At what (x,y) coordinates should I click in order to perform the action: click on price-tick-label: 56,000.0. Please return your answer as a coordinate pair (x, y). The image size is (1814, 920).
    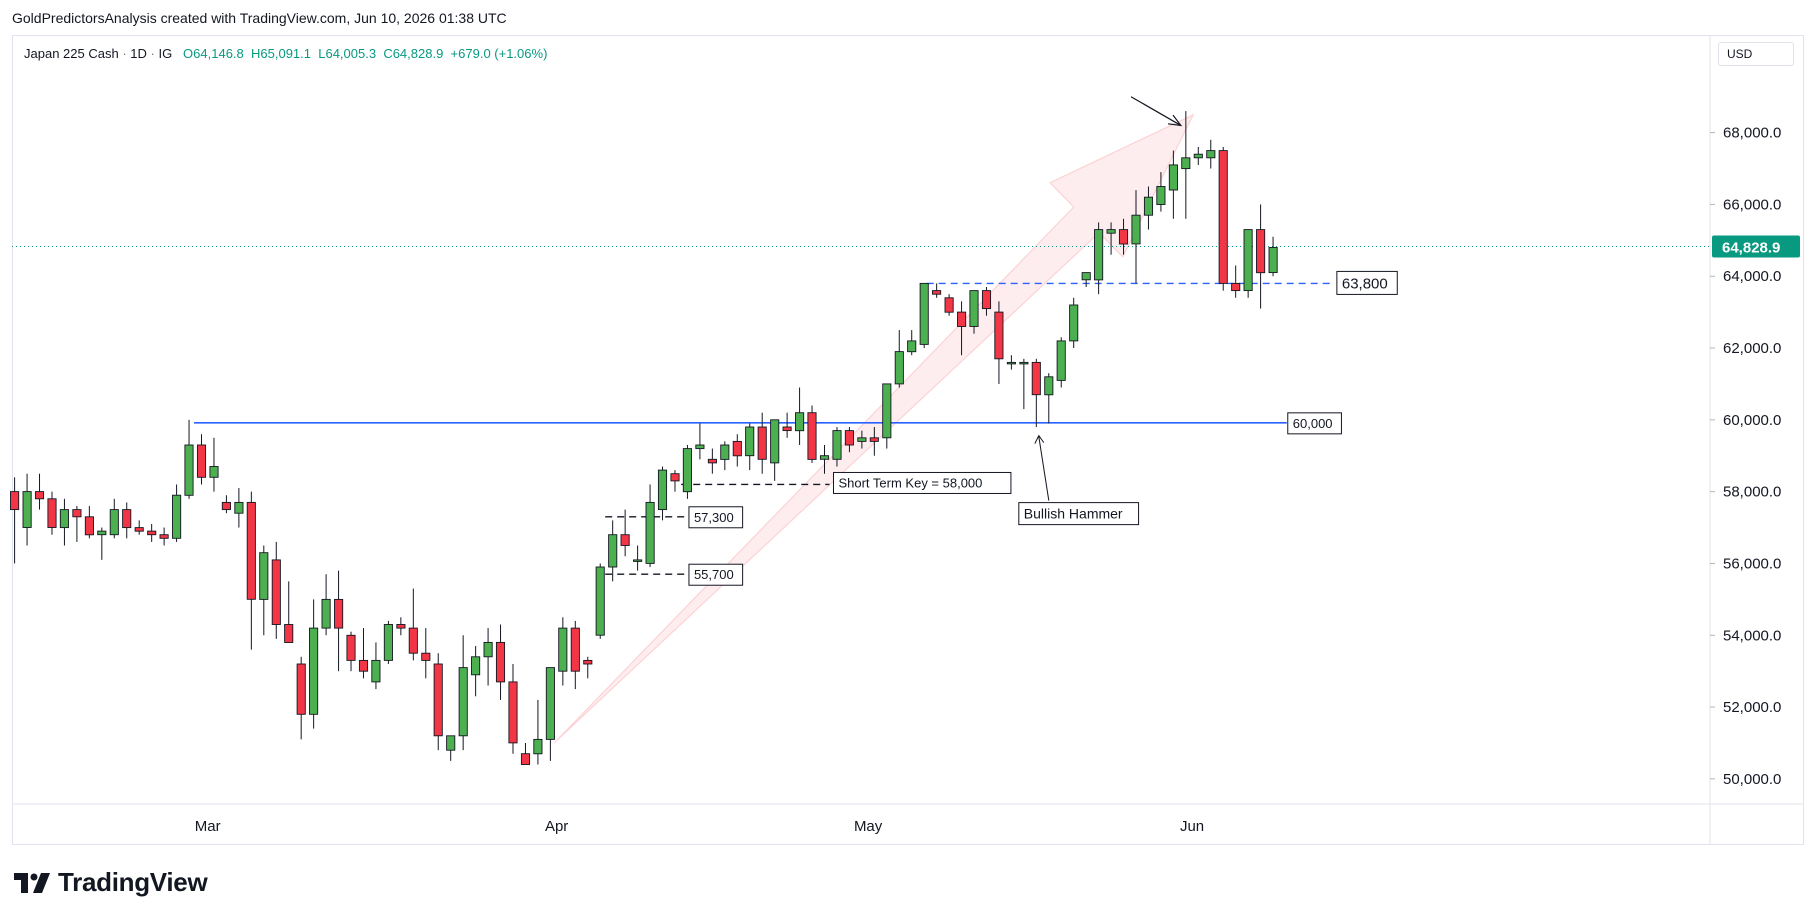
    Looking at the image, I should click on (1752, 563).